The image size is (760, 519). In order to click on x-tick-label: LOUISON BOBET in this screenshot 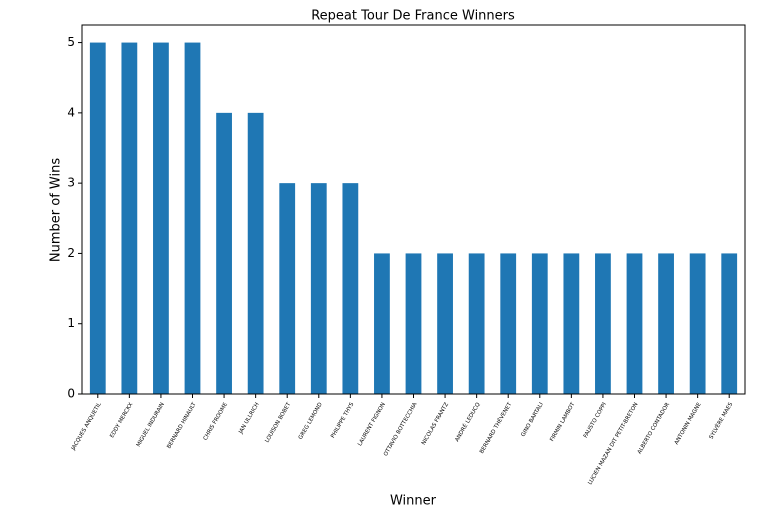, I will do `click(278, 422)`.